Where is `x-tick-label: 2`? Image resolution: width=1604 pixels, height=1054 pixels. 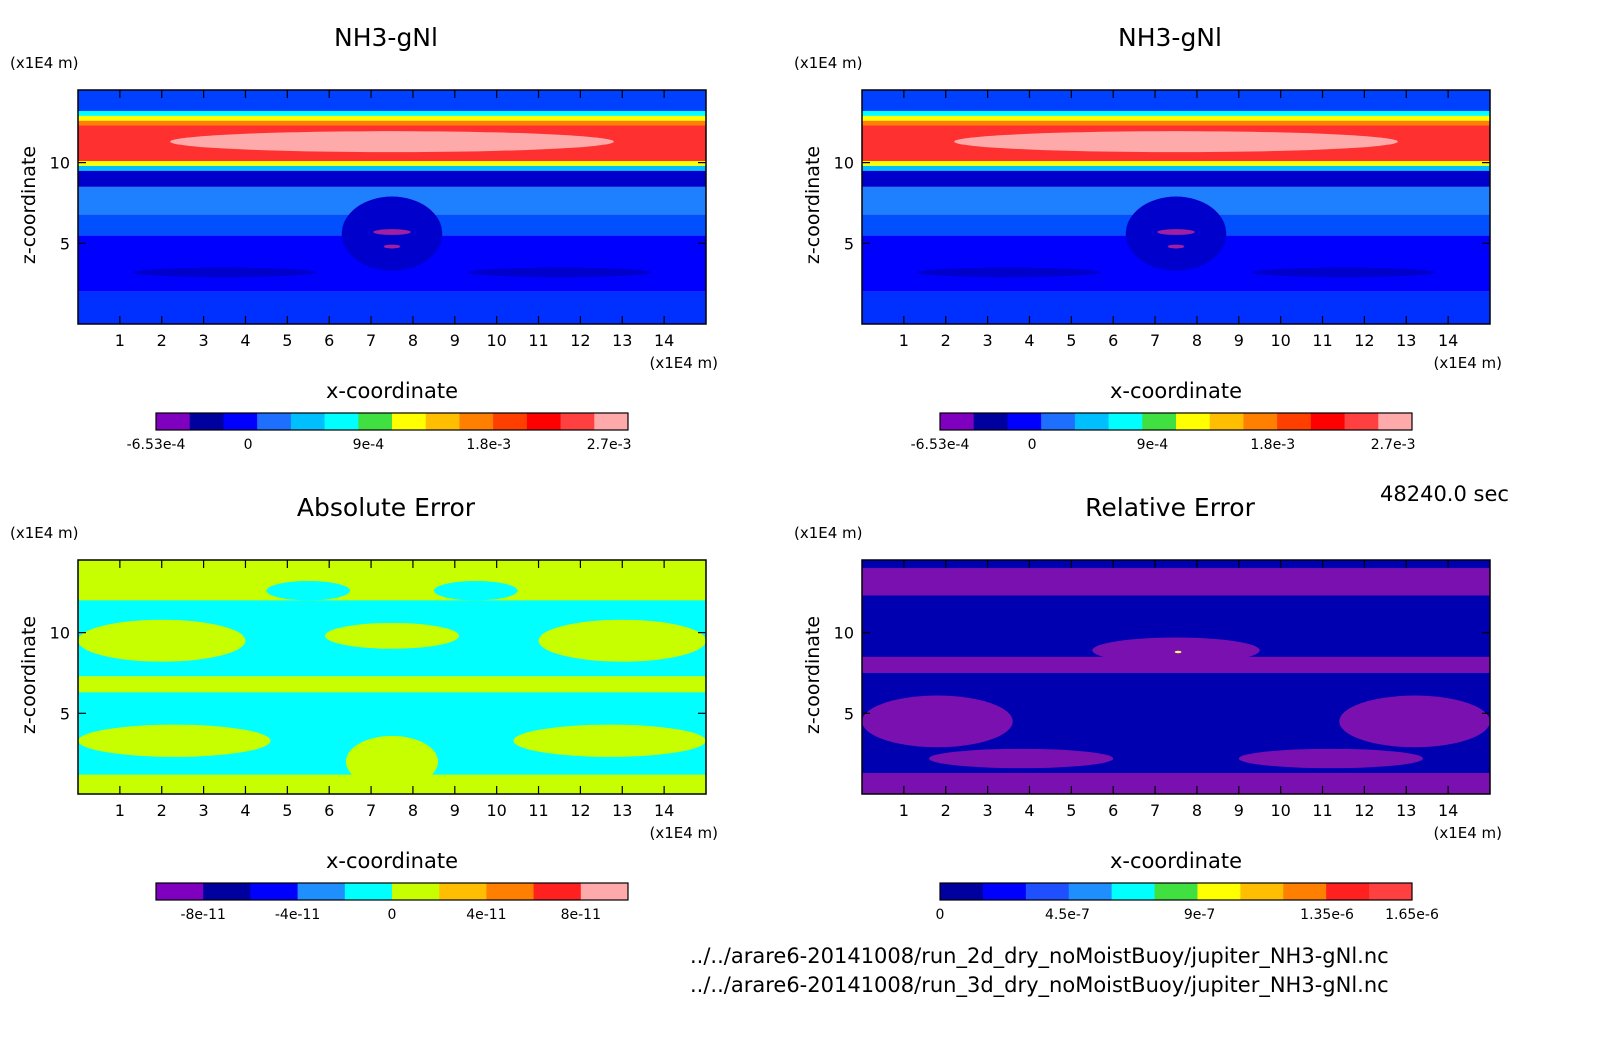
x-tick-label: 2 is located at coordinates (162, 340).